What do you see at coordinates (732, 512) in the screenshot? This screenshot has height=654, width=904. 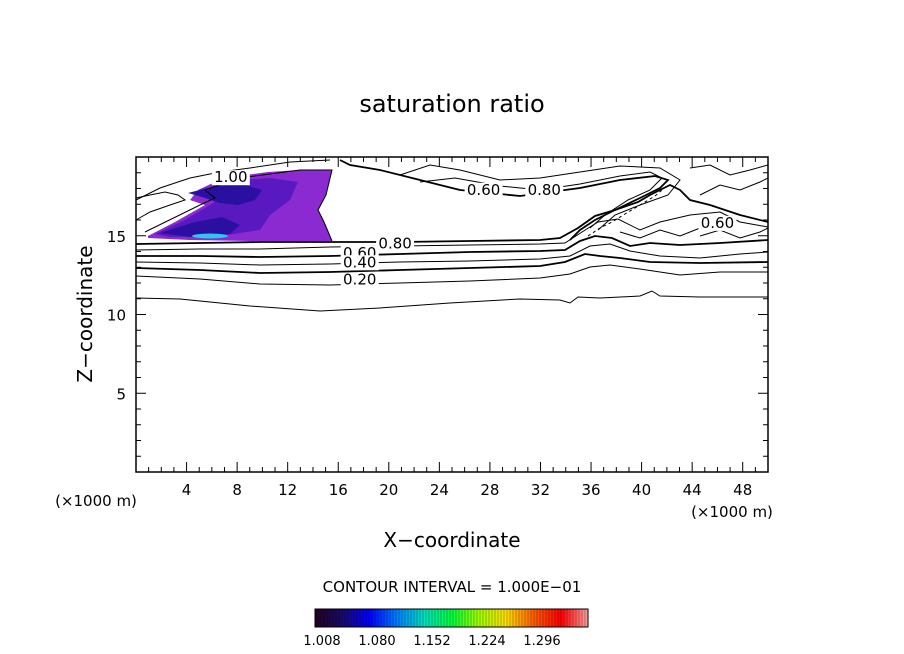 I see `x-unit-right: (×1000 m)` at bounding box center [732, 512].